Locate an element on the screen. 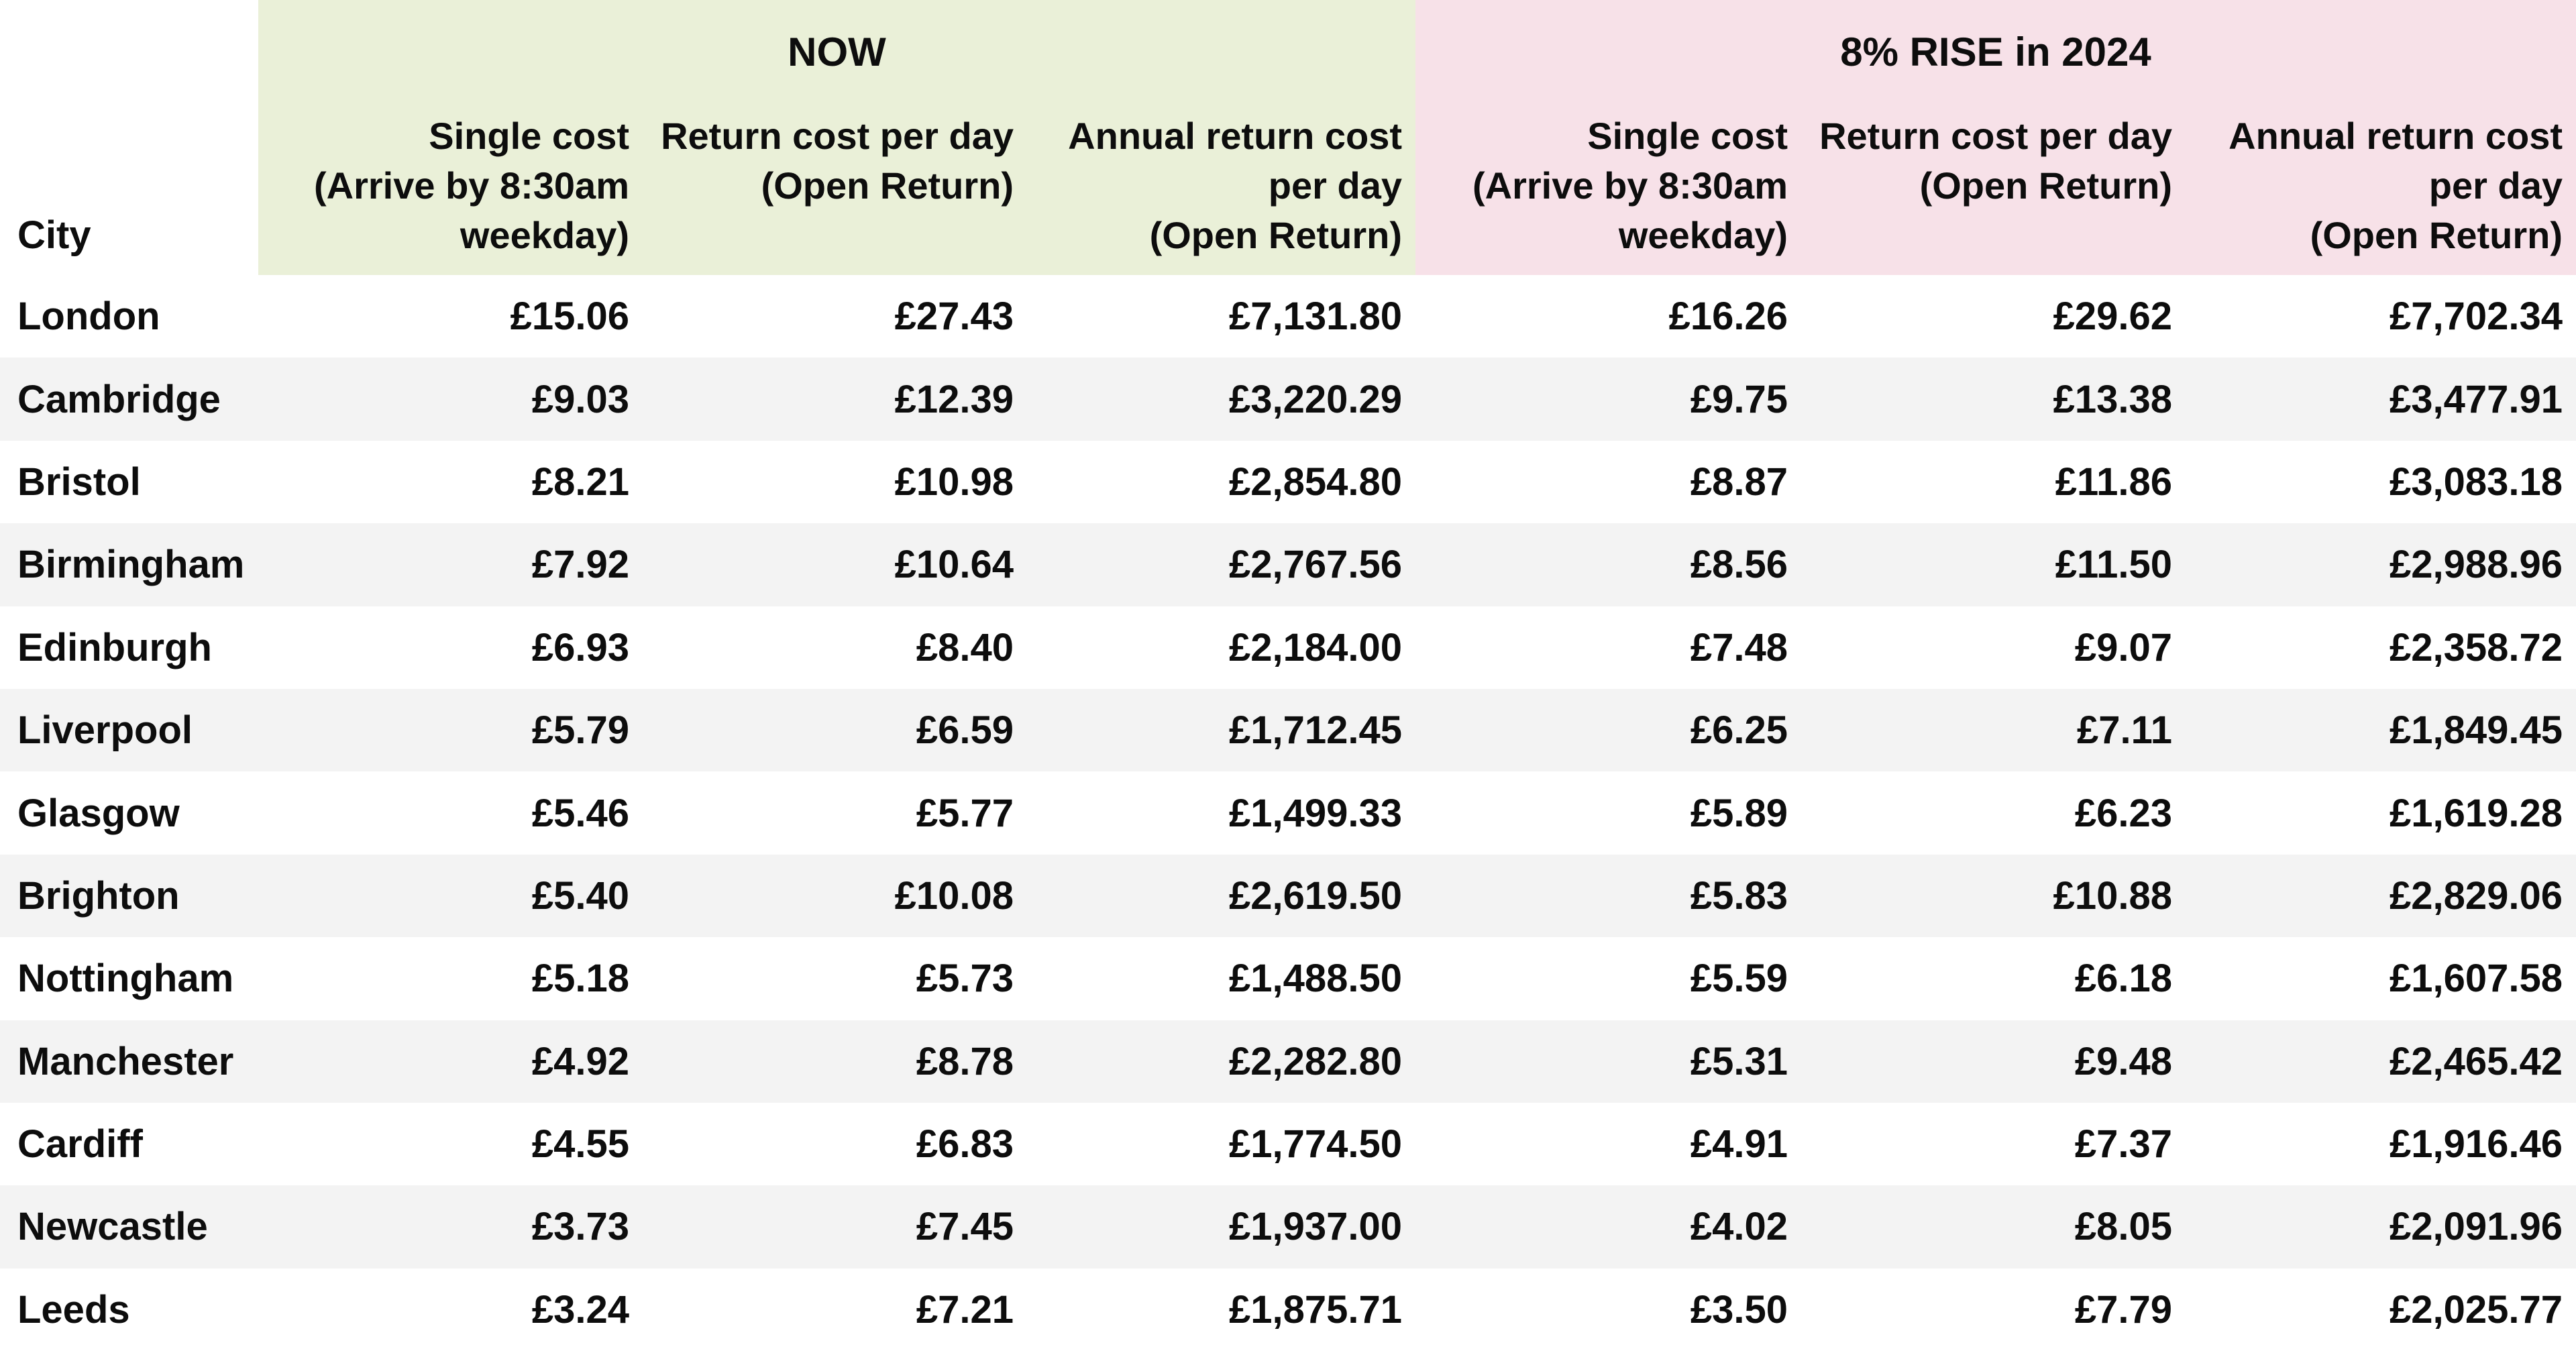 Image resolution: width=2576 pixels, height=1351 pixels. value-cell-now-return-day: £8.40 is located at coordinates (965, 647).